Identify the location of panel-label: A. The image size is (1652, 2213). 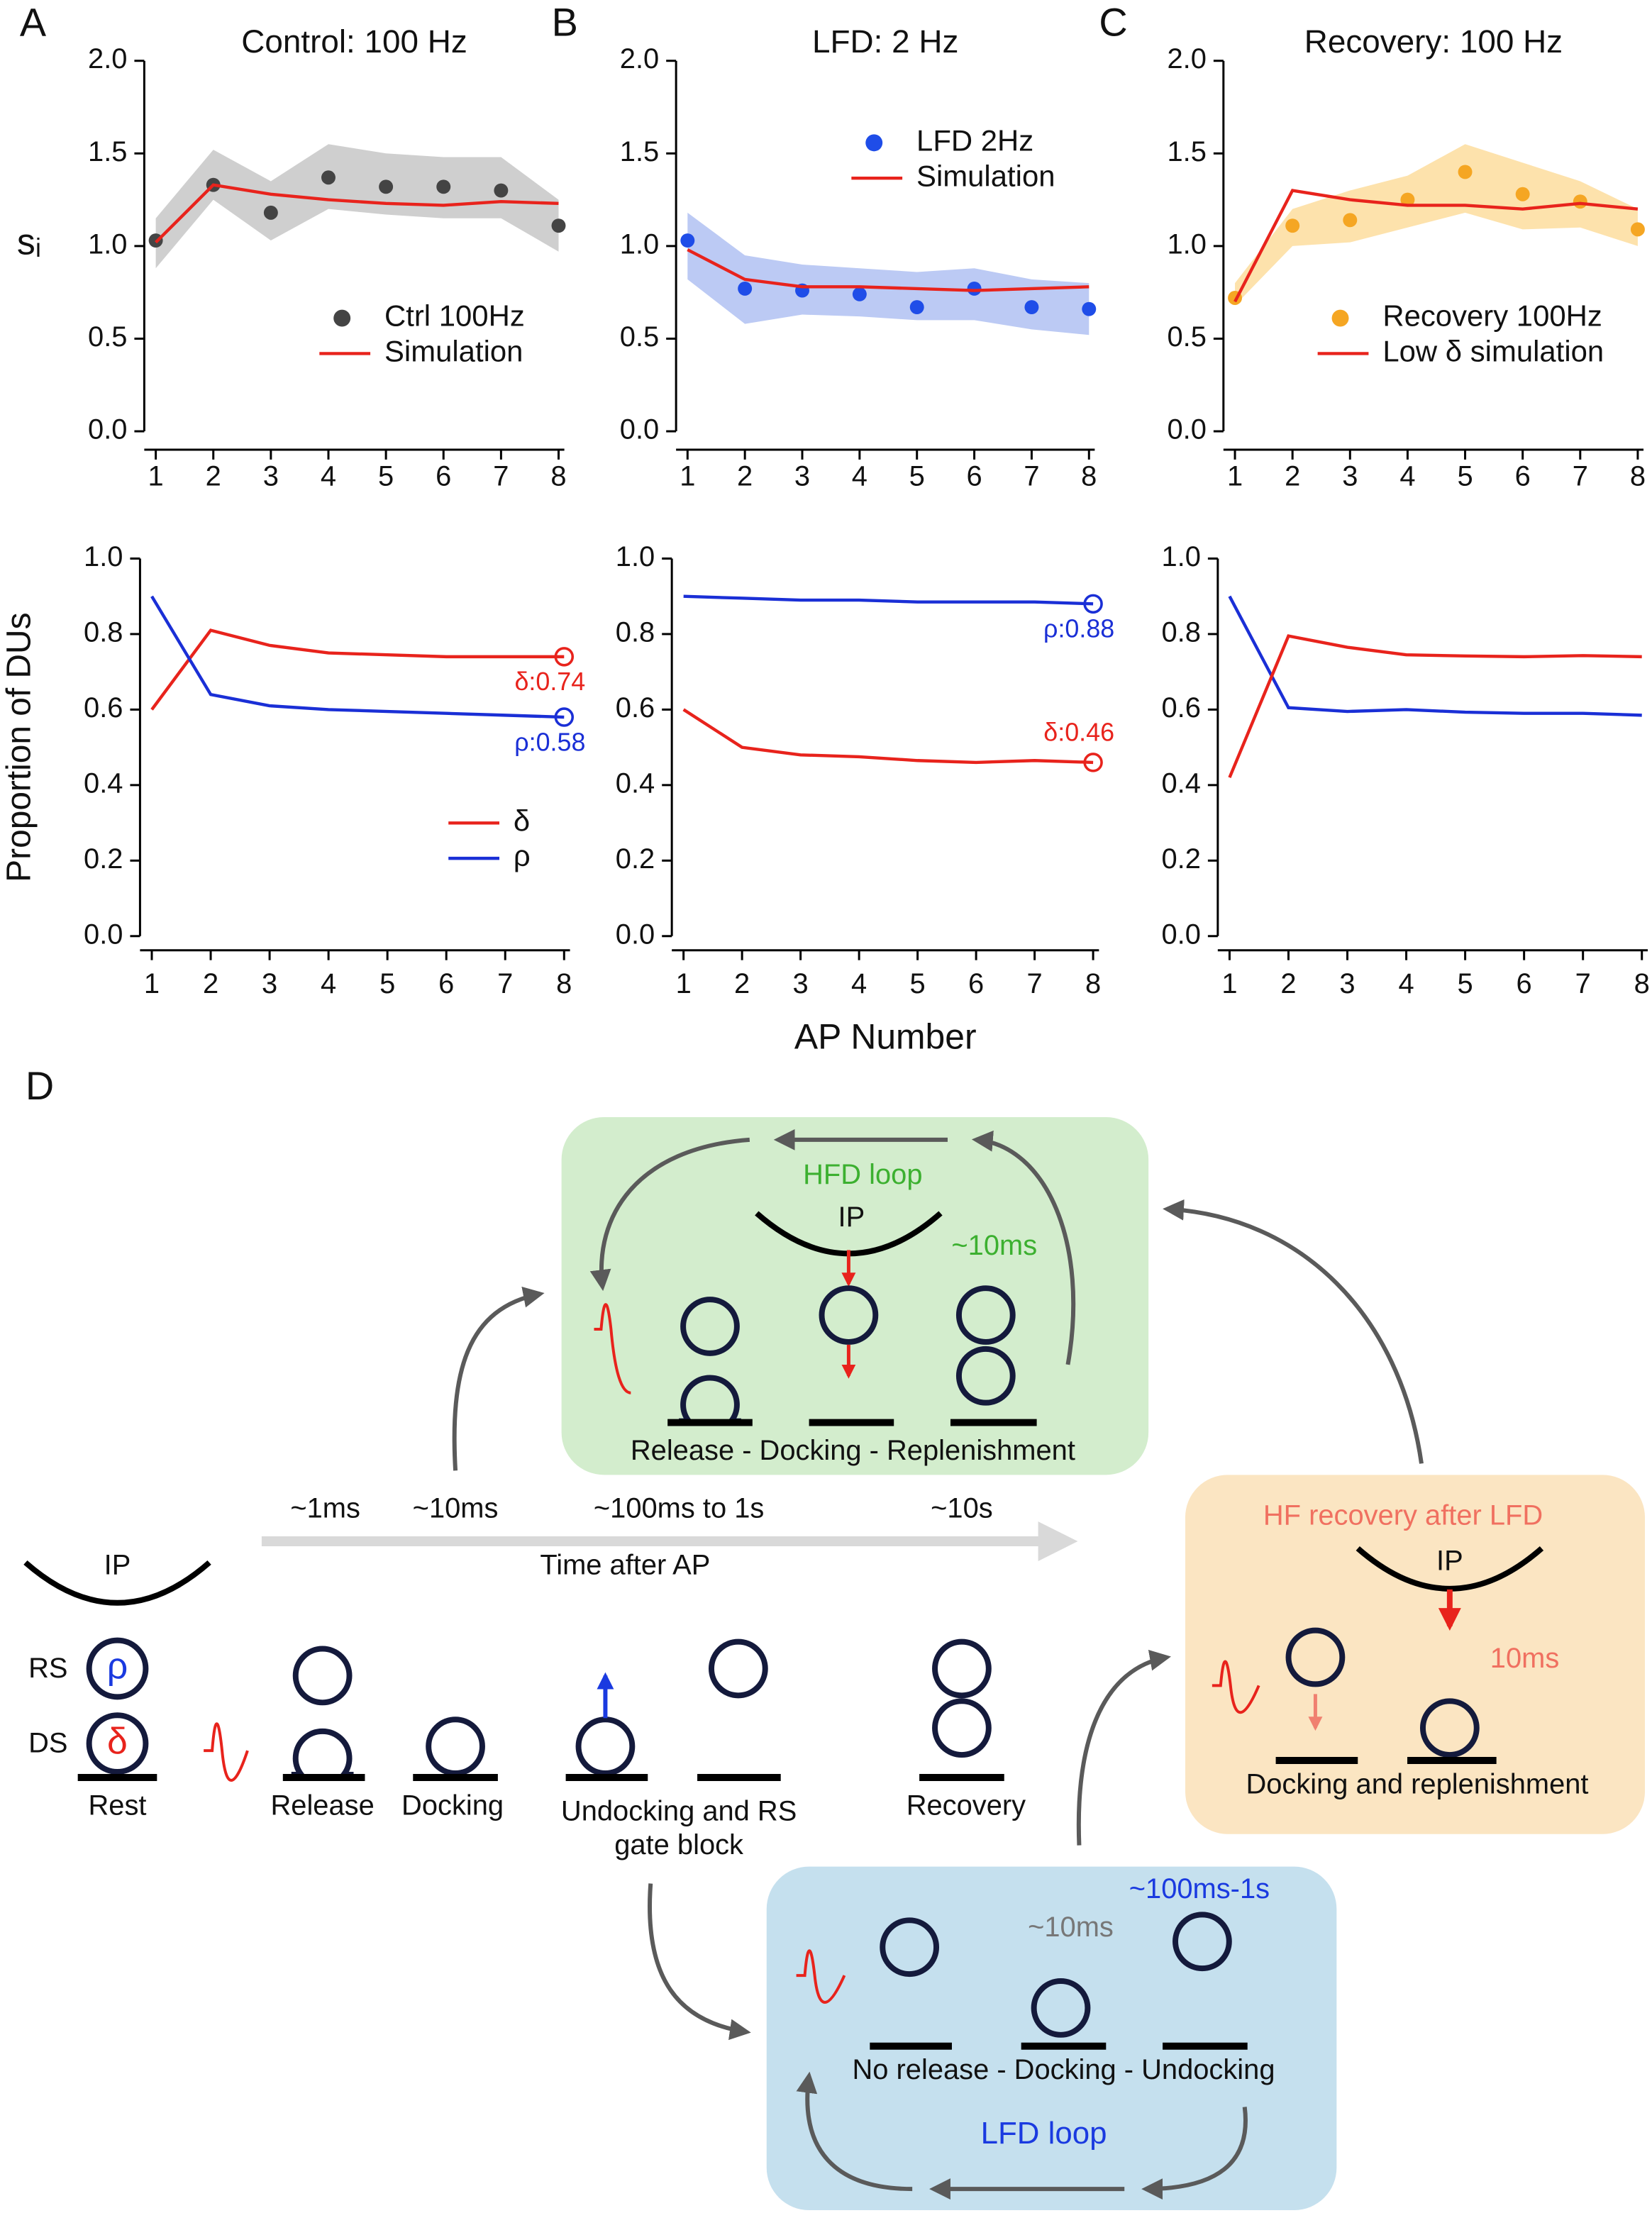
(33, 22).